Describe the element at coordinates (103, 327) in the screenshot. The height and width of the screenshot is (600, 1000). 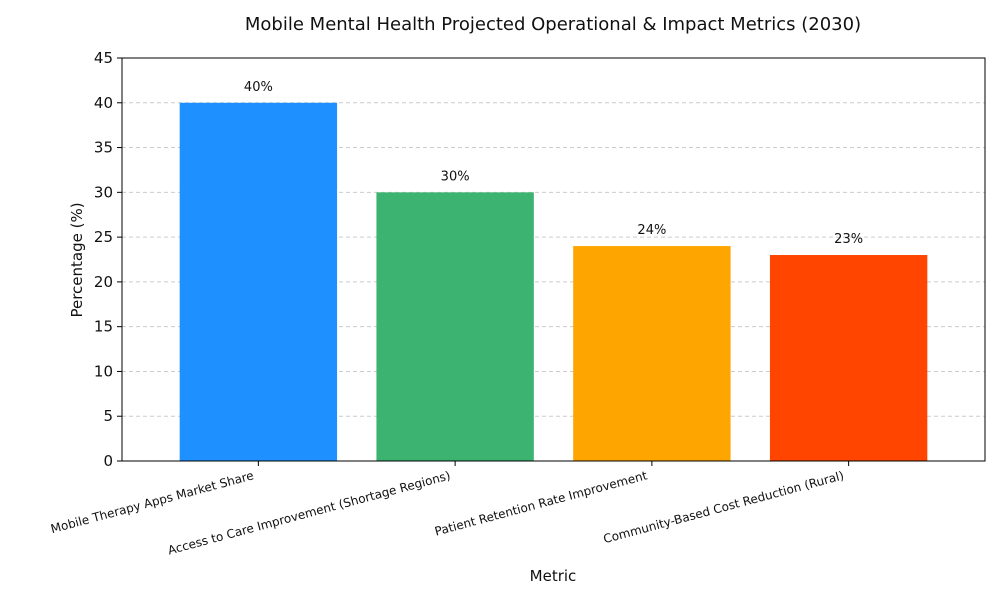
I see `y-tick-label: 15` at that location.